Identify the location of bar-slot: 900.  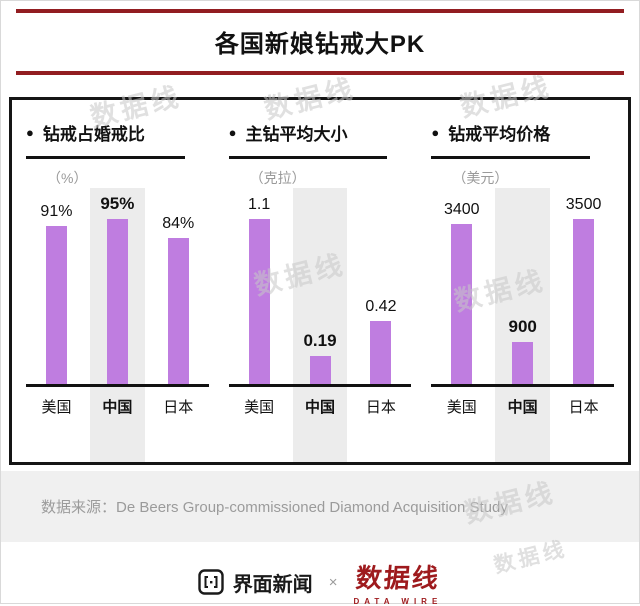
(522, 350).